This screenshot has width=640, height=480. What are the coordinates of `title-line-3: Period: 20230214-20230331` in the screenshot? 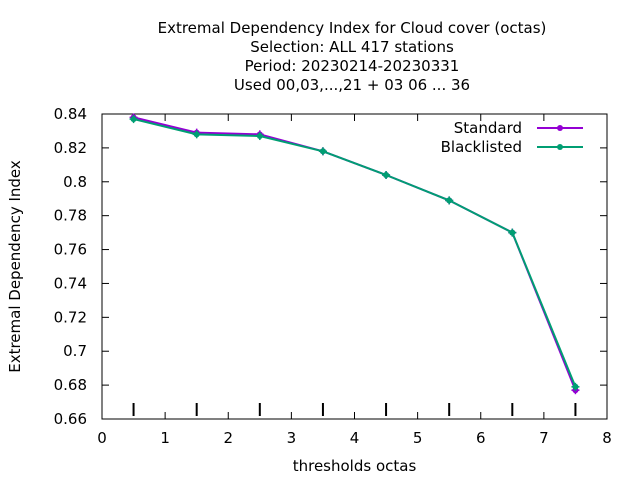 It's located at (352, 66).